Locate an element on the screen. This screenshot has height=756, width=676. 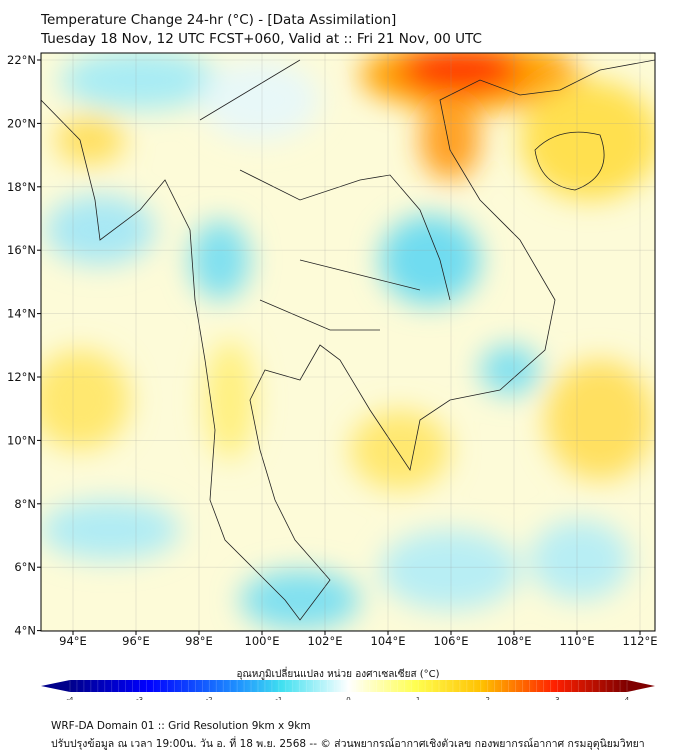
colorbar-gradient is located at coordinates (348, 686).